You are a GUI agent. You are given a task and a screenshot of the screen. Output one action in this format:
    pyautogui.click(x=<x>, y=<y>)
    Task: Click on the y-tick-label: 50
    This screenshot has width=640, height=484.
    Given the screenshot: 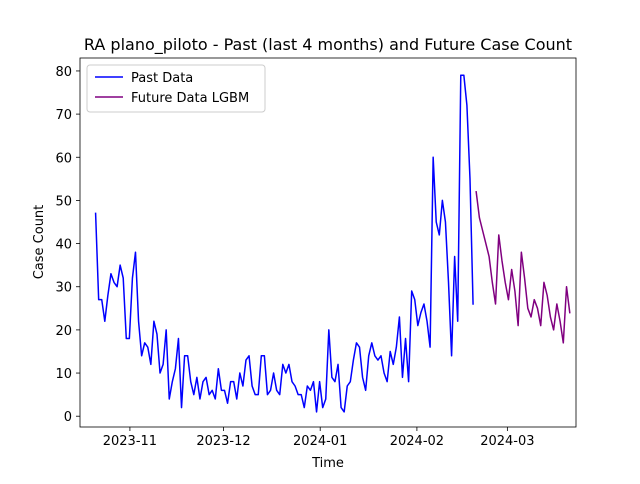 What is the action you would take?
    pyautogui.click(x=63, y=201)
    